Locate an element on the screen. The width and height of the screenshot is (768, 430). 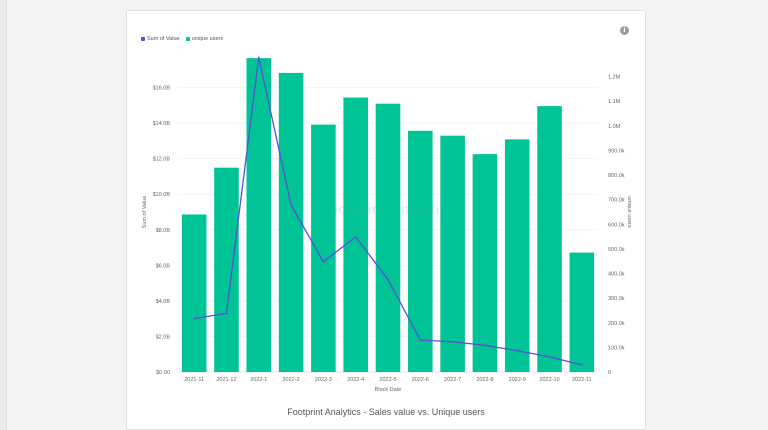
y-axis-tick-label: $2.0B is located at coordinates (163, 337).